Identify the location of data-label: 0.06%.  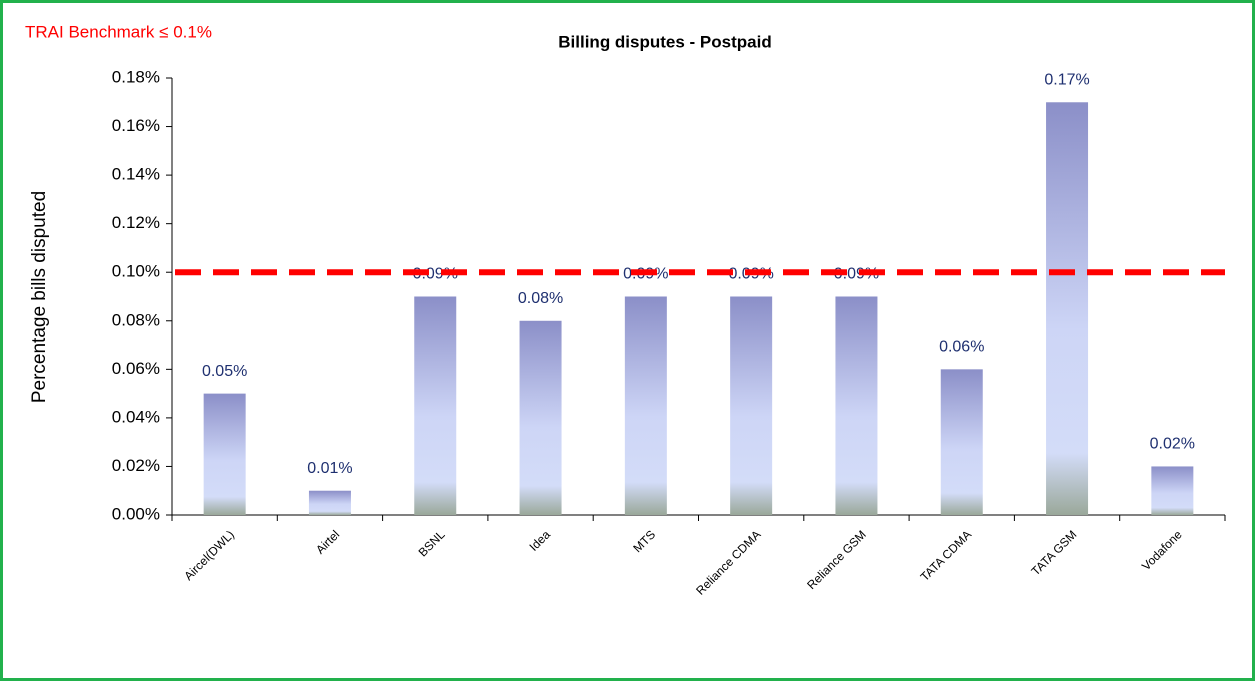
(961, 347).